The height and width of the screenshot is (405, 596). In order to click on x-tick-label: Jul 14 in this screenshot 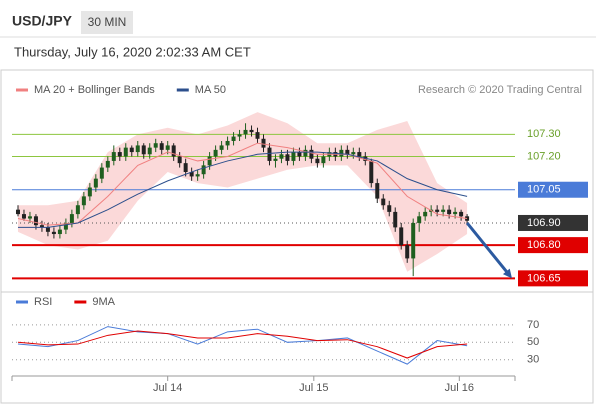, I will do `click(167, 388)`.